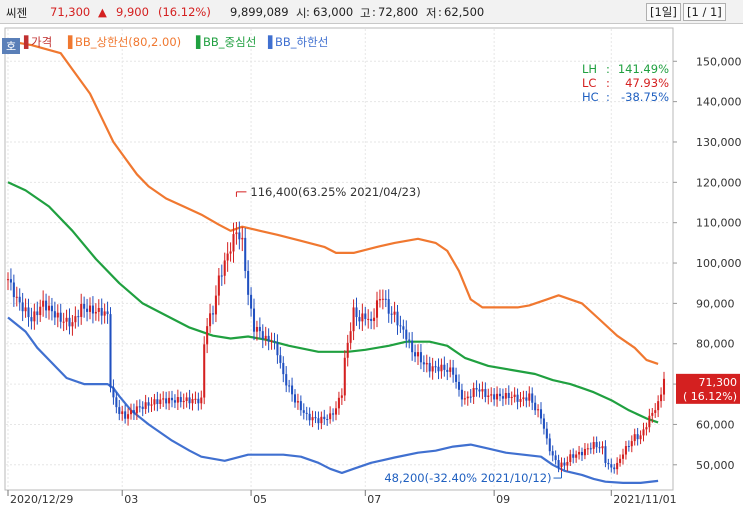 The width and height of the screenshot is (743, 509). Describe the element at coordinates (608, 69) in the screenshot. I see `stat-lh-sep: :` at that location.